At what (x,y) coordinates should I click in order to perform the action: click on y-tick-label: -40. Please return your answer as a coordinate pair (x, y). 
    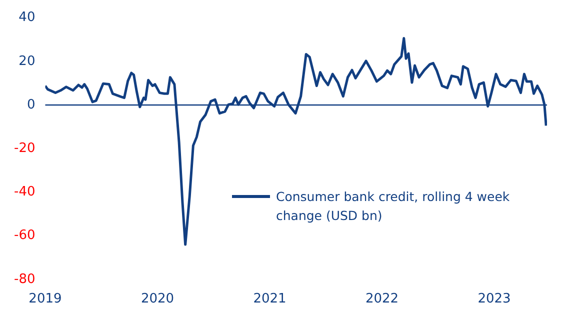
    Looking at the image, I should click on (25, 192).